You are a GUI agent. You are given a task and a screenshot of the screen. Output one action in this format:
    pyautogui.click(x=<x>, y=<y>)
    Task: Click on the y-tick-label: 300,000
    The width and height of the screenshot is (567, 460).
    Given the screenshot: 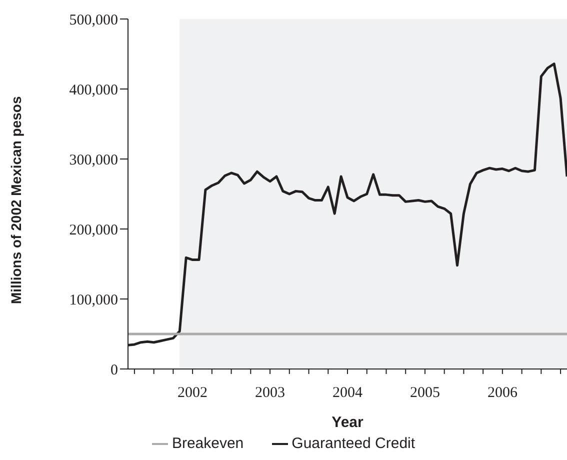 What is the action you would take?
    pyautogui.click(x=93, y=160)
    